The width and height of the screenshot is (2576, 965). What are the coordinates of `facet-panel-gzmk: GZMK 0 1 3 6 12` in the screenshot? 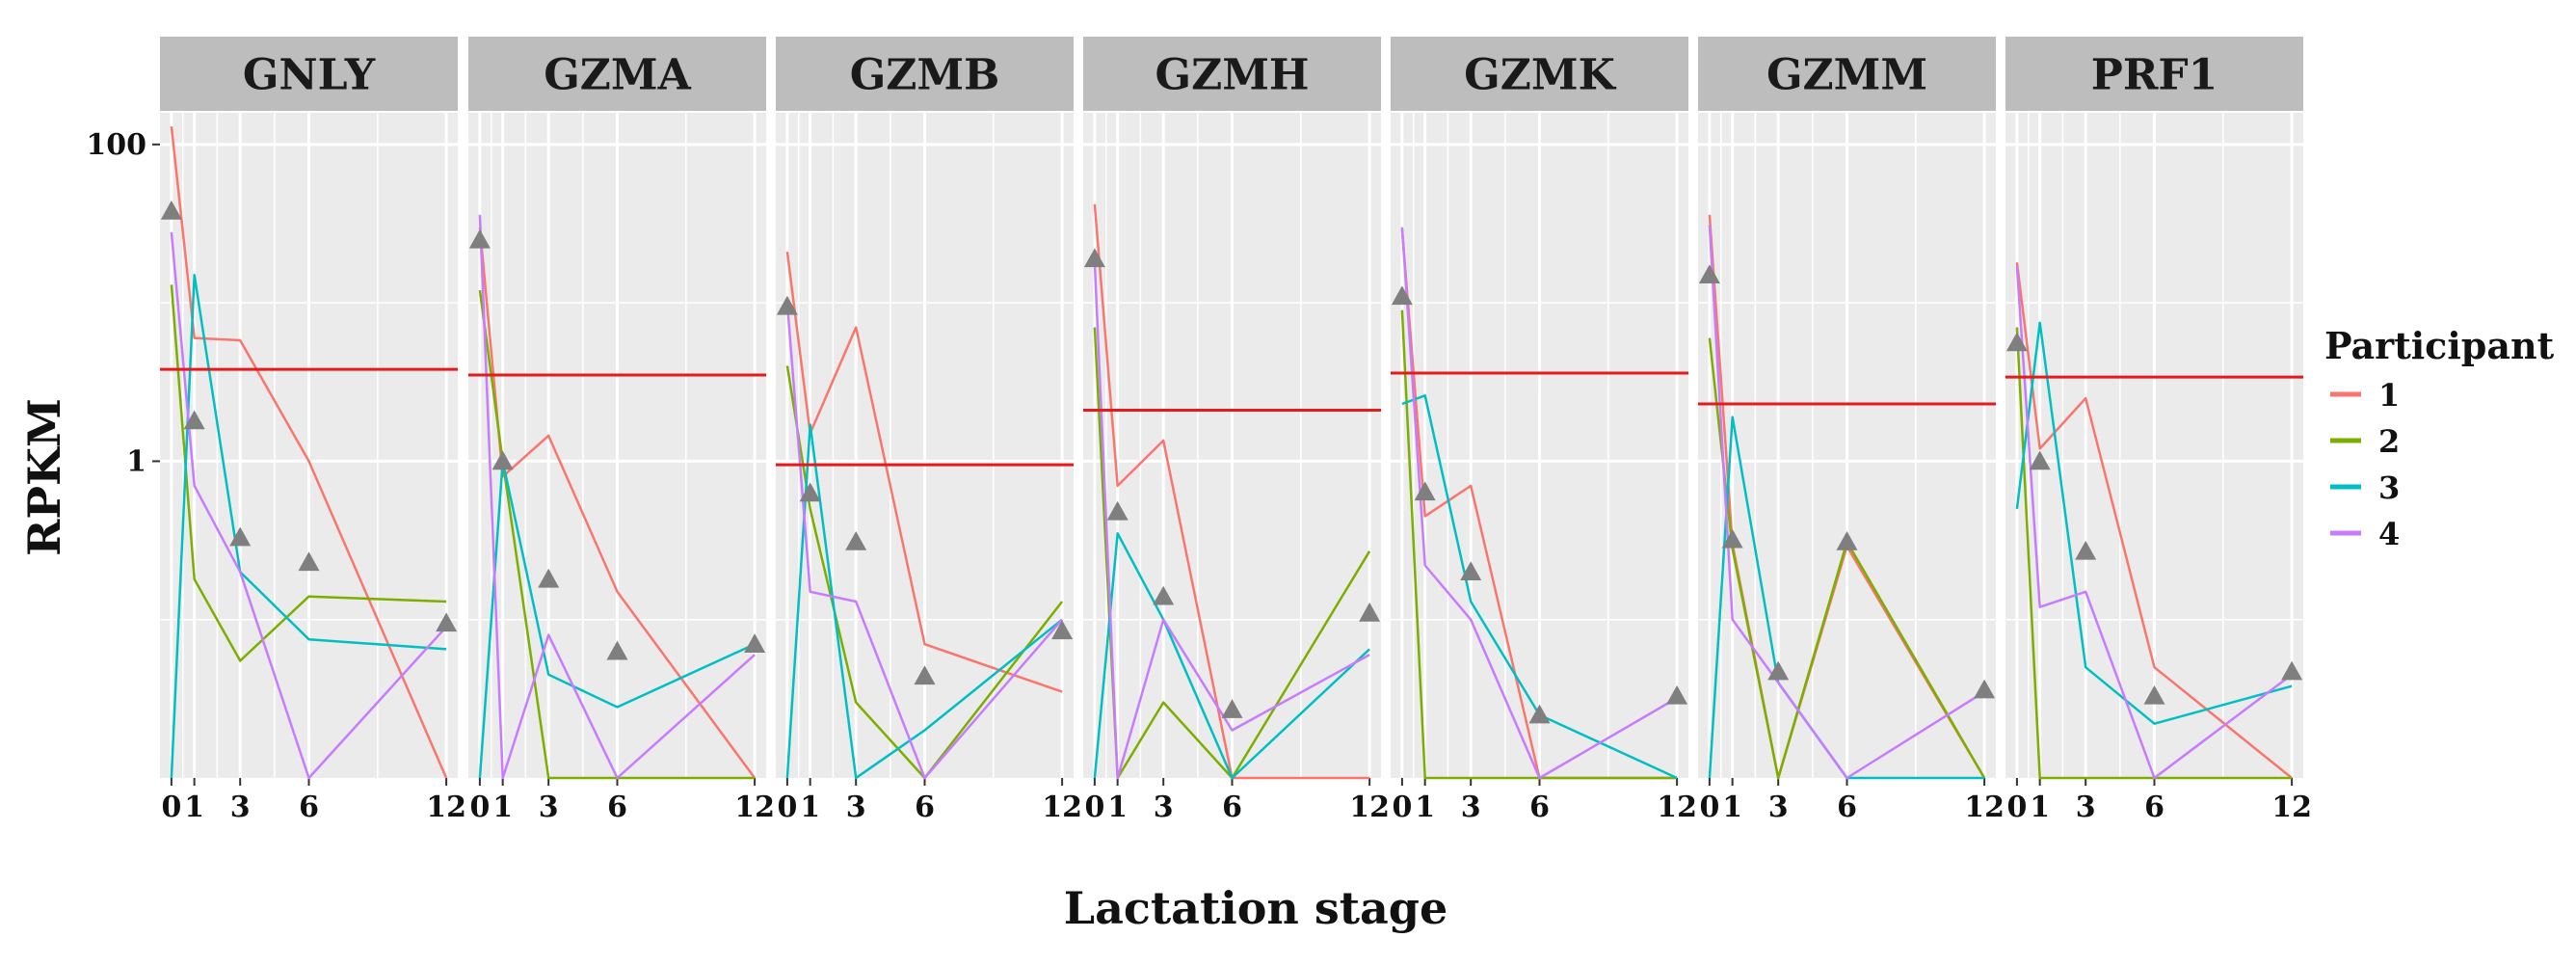 It's located at (1544, 430).